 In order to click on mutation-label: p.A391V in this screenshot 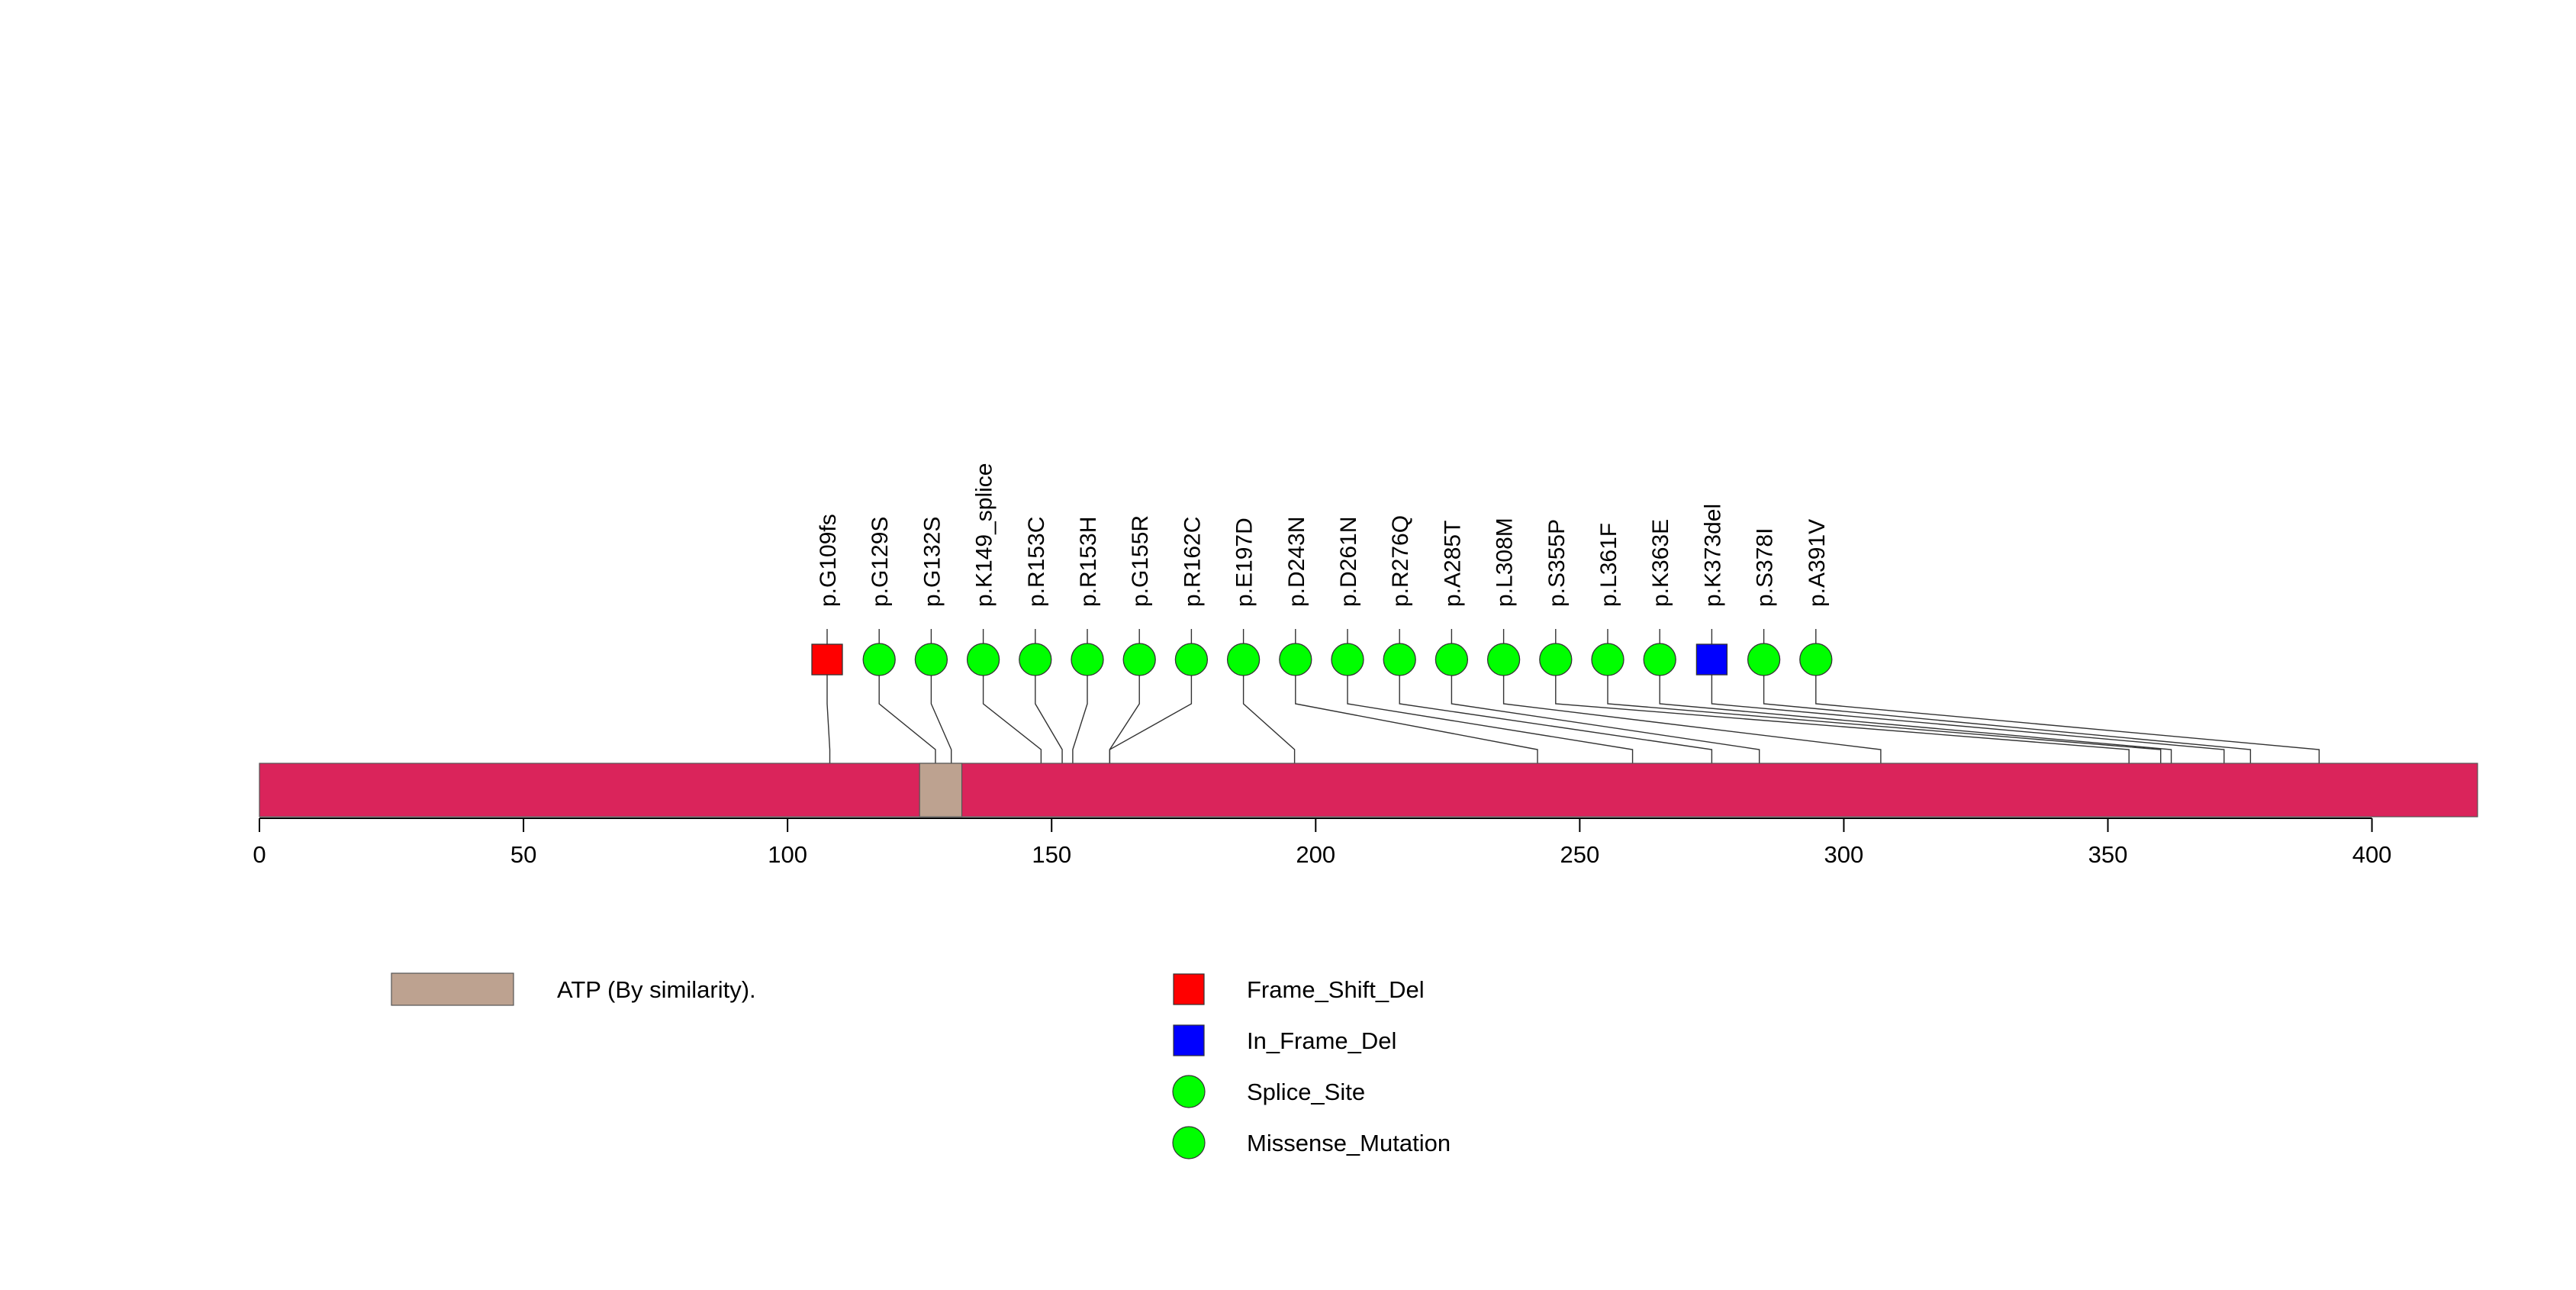, I will do `click(1817, 563)`.